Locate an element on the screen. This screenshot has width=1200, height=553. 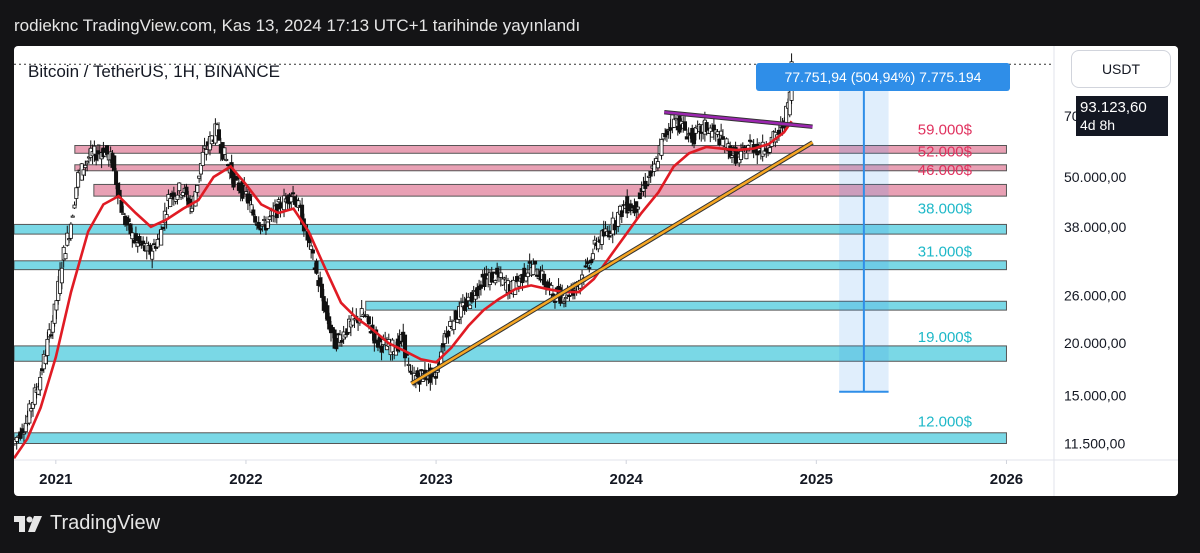
x-tick-label: 2024 is located at coordinates (627, 479).